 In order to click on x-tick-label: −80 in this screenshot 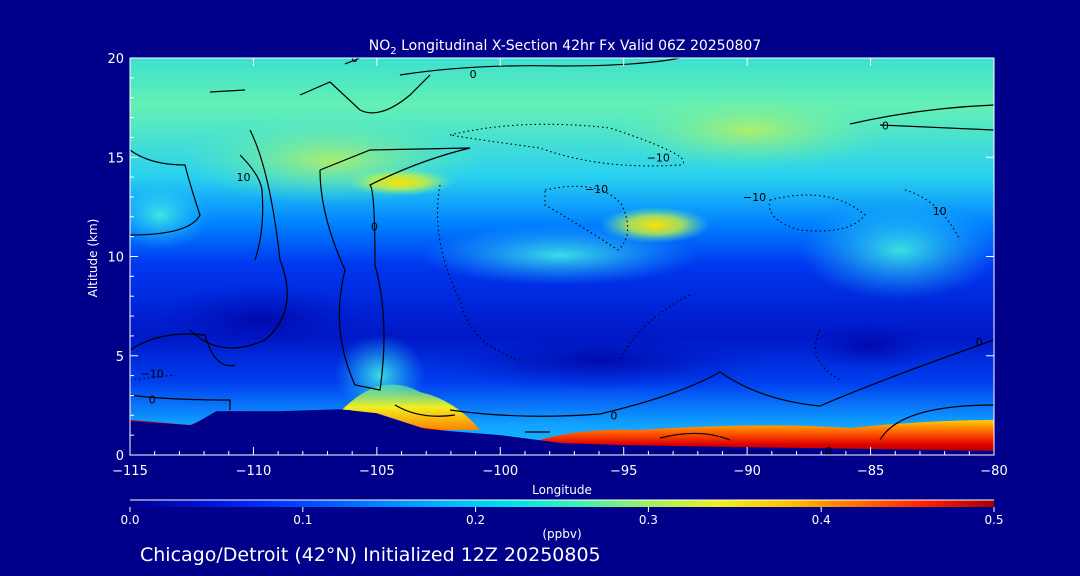, I will do `click(993, 471)`.